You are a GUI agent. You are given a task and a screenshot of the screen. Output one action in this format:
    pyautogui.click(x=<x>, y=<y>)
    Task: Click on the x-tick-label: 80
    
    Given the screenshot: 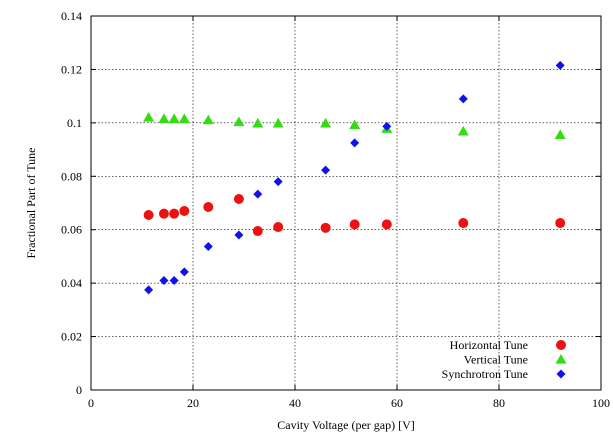 What is the action you would take?
    pyautogui.click(x=499, y=403)
    